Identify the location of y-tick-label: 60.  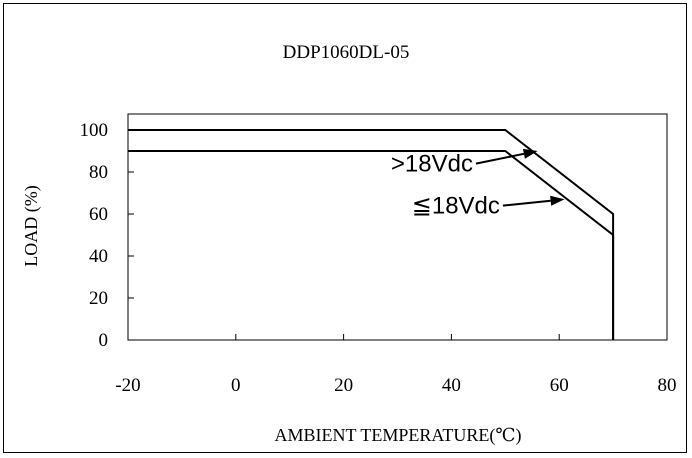
(98, 214).